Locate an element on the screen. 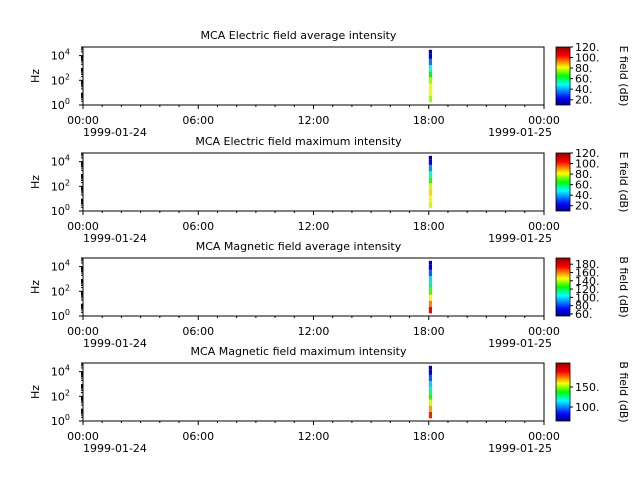  colorbar-tick-label: 140. is located at coordinates (587, 281).